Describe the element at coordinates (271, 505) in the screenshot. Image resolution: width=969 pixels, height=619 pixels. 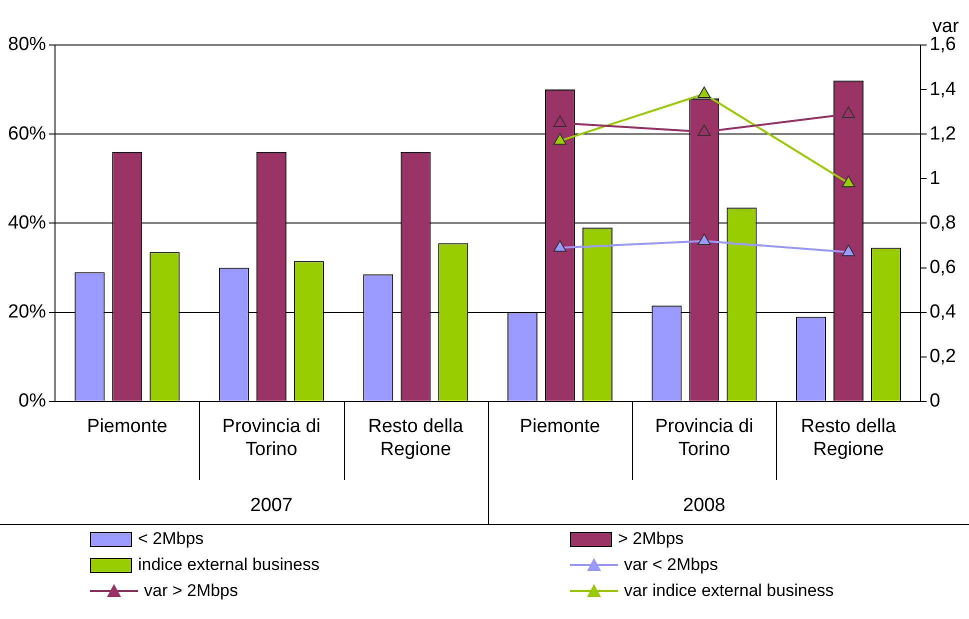
I see `text: 2007` at that location.